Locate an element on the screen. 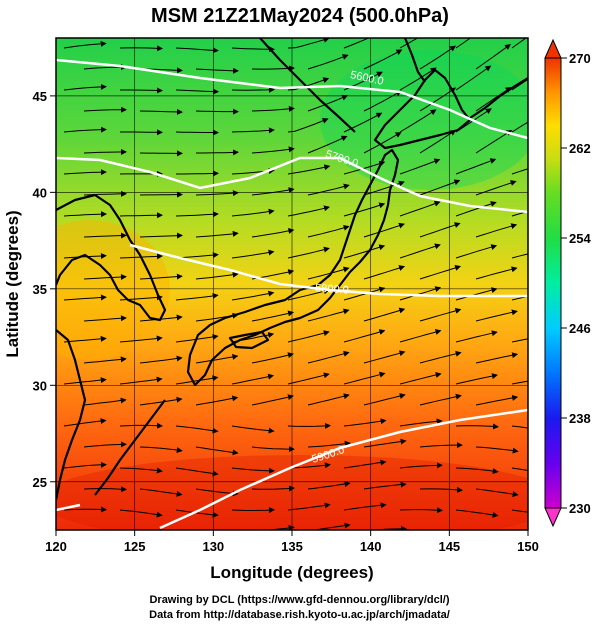  y-axis-label: Latitude (degrees) is located at coordinates (12, 283).